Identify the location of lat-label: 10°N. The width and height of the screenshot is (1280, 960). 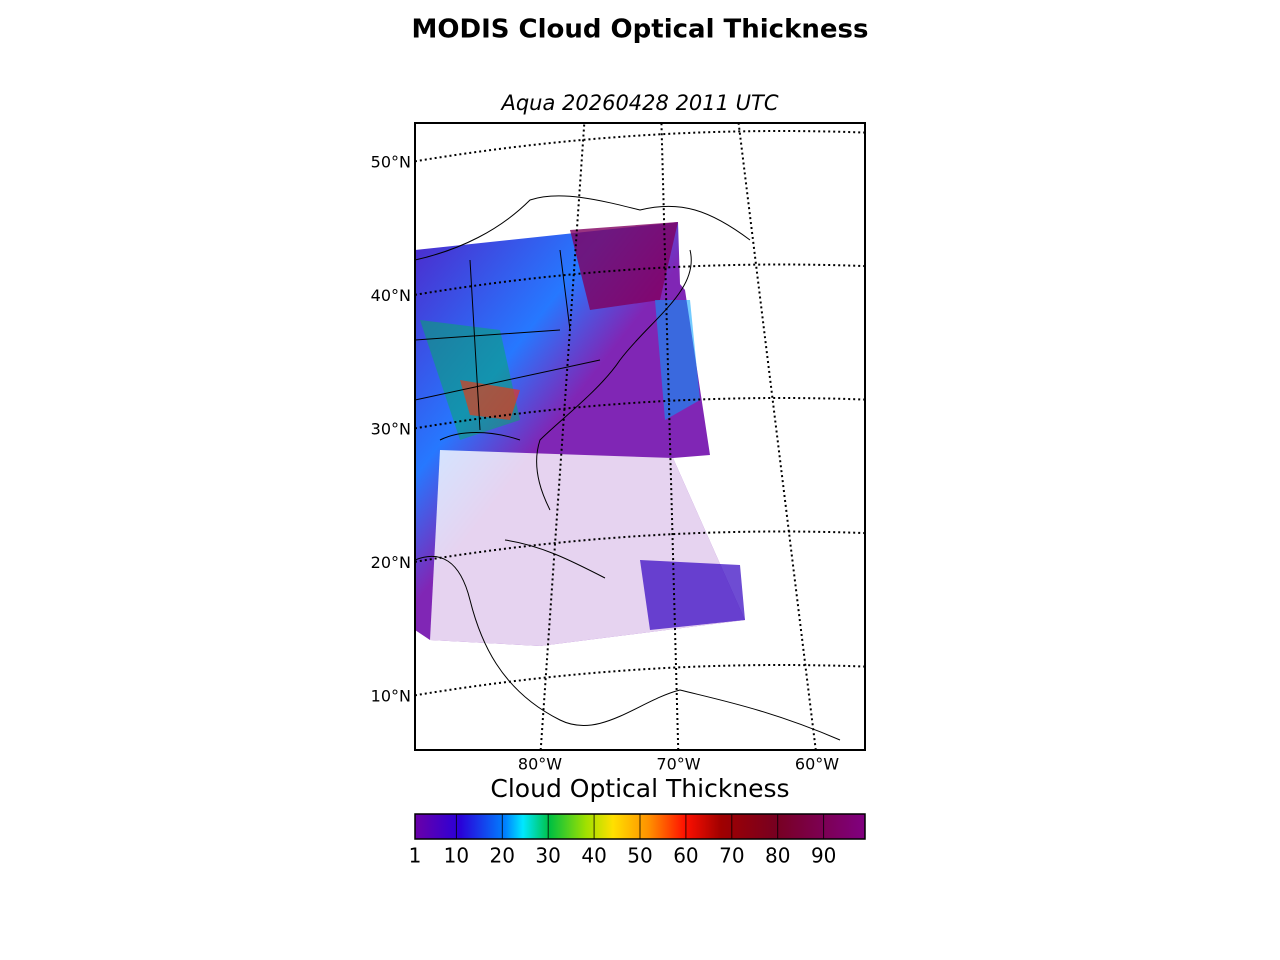
(391, 696).